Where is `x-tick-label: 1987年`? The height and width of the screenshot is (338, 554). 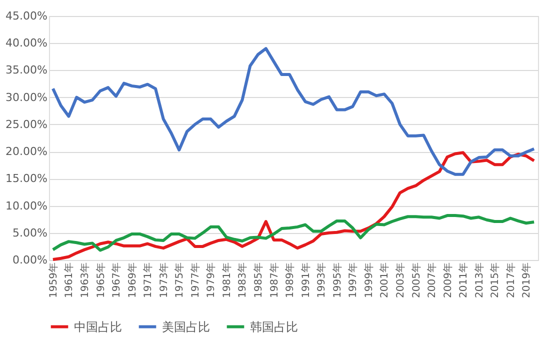 x-tick-label: 1987年 is located at coordinates (274, 280).